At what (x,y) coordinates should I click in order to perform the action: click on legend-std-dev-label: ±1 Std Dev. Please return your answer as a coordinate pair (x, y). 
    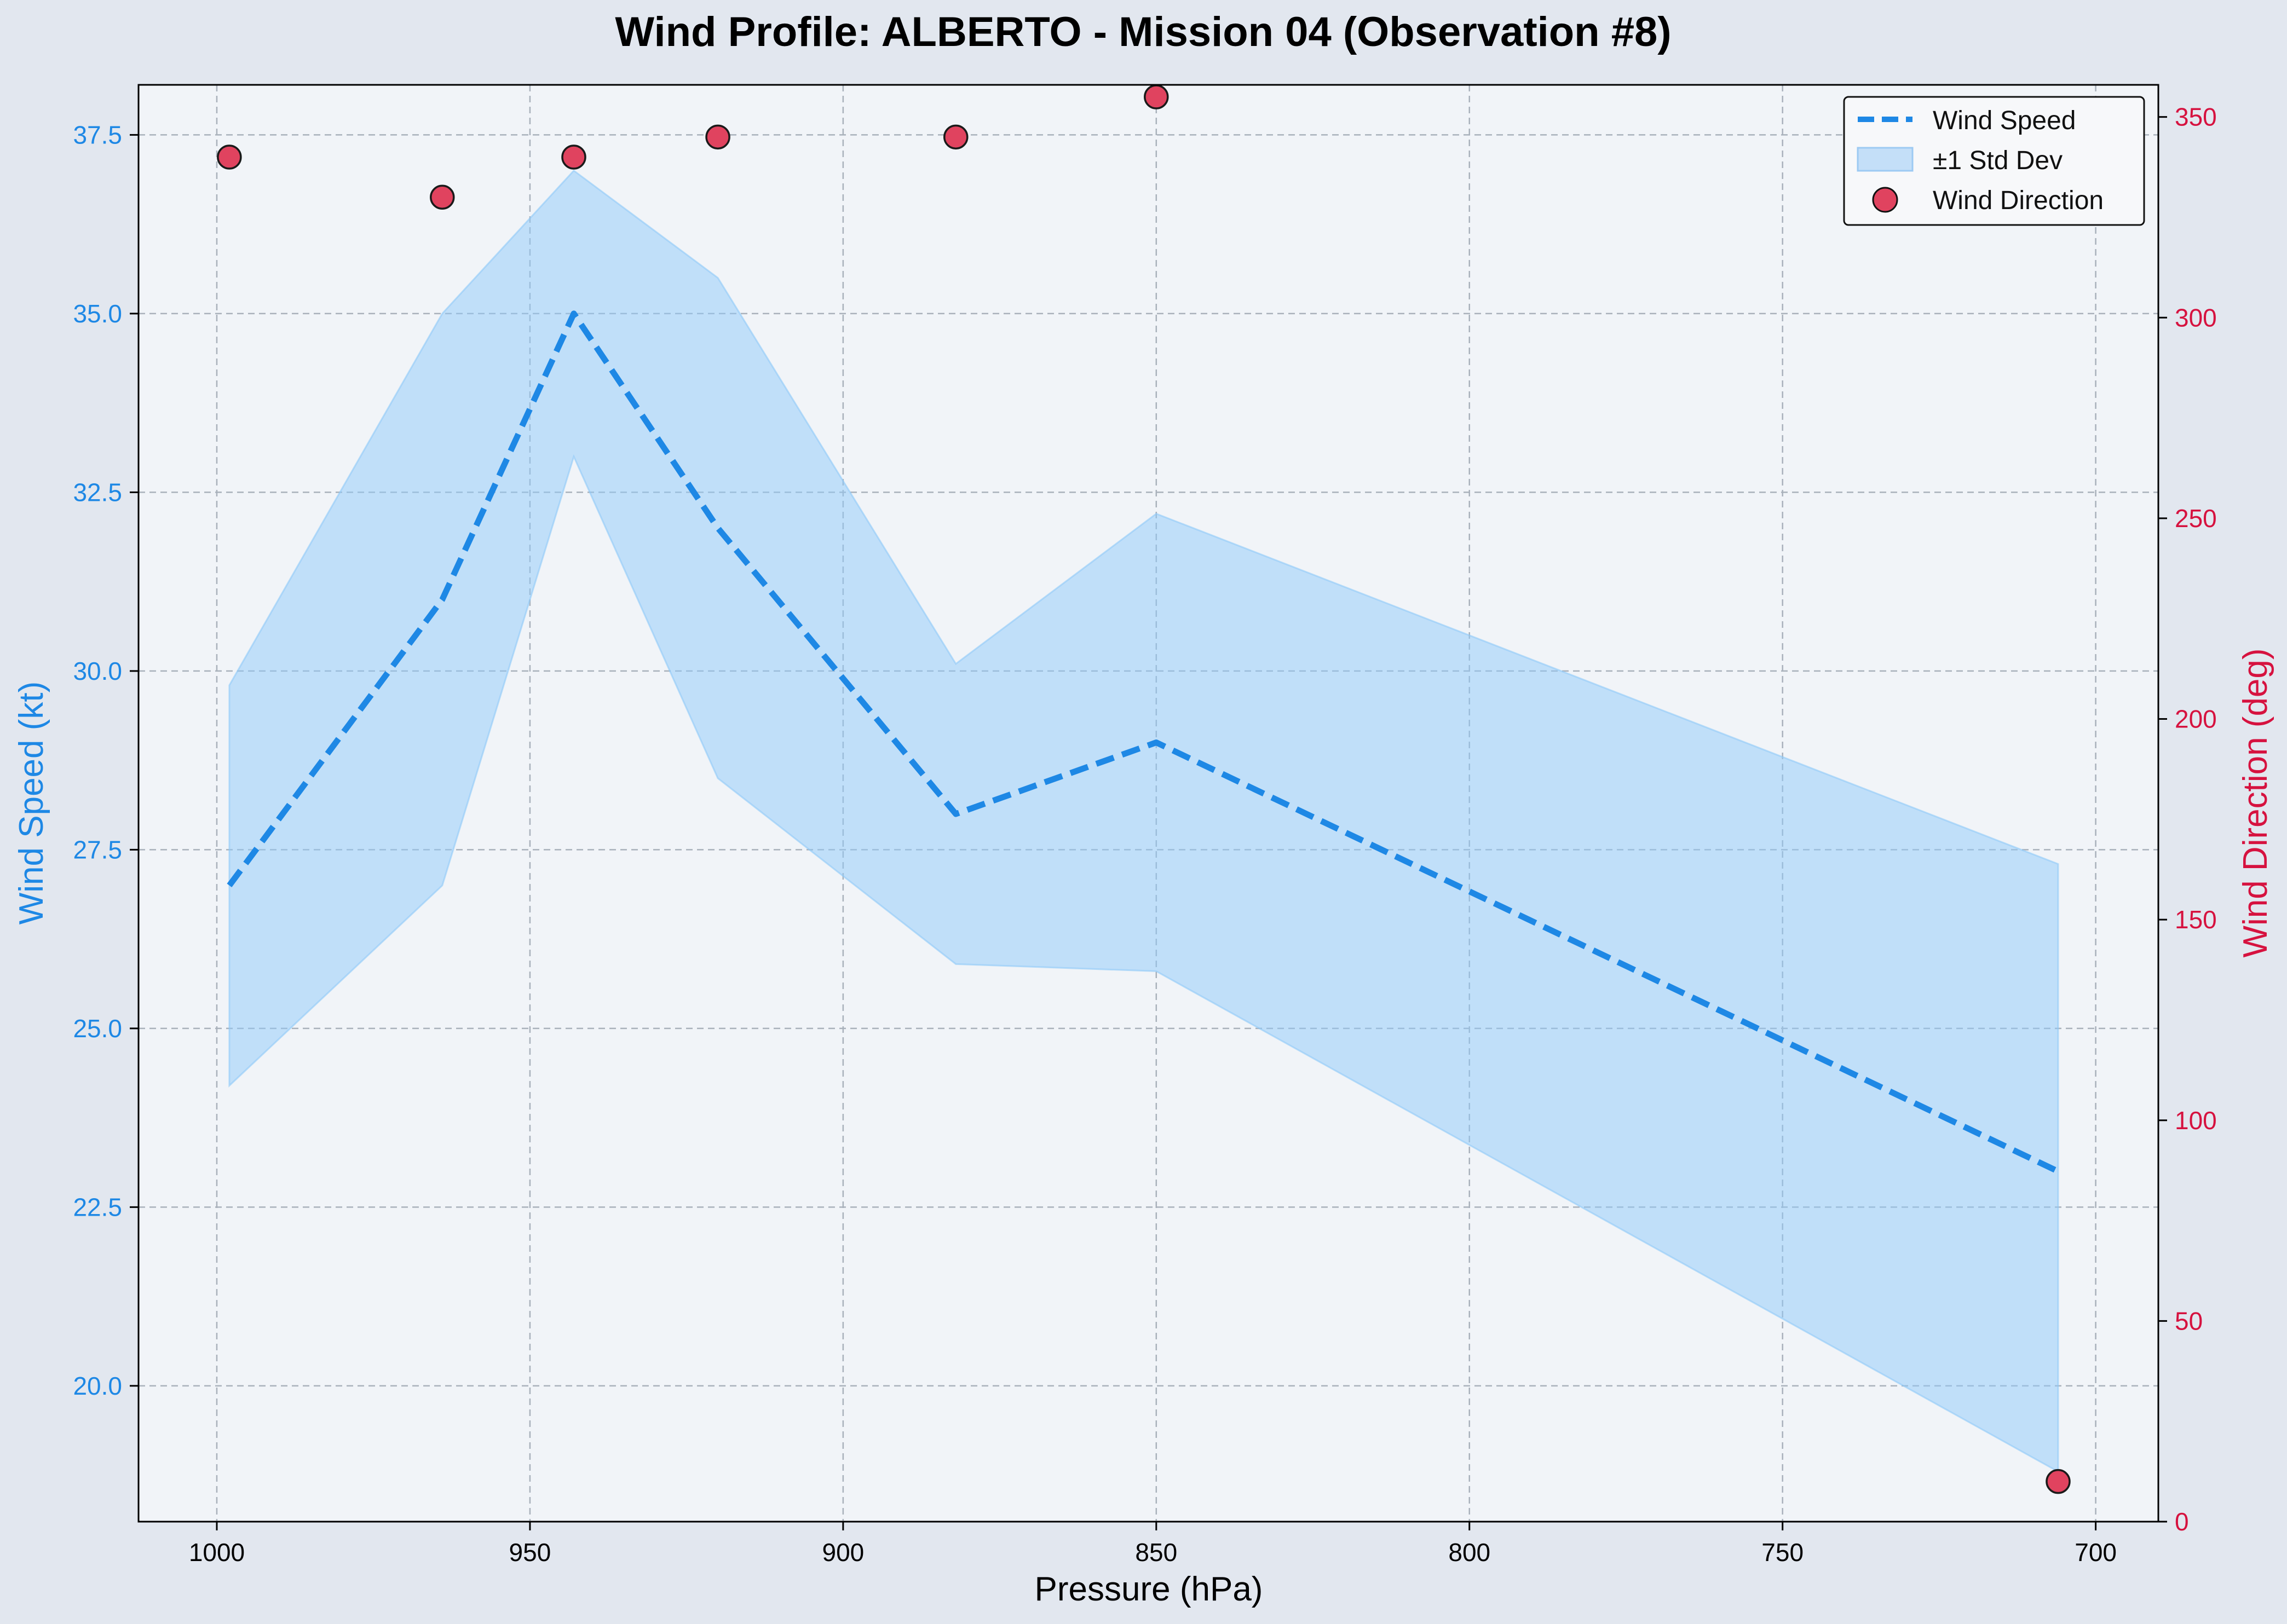
    Looking at the image, I should click on (1998, 160).